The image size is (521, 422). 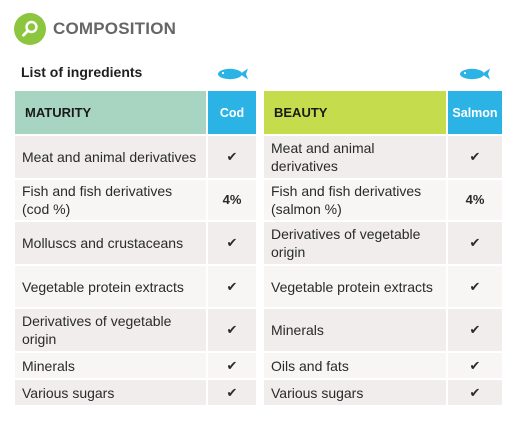 I want to click on ingredient-cell: Oils and fats, so click(x=355, y=364).